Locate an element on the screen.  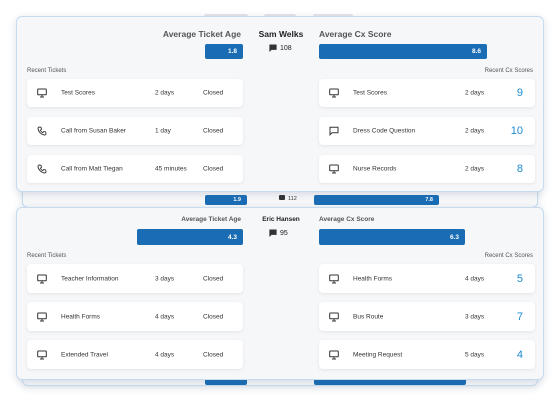
cx-row: Dress Code Question 2 days 10 is located at coordinates (427, 131).